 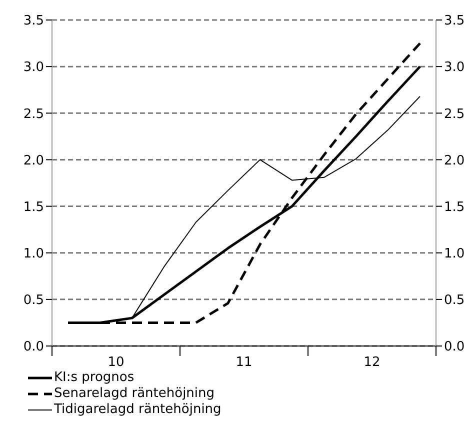 I want to click on y-tick-label: 2.5, so click(x=33, y=114).